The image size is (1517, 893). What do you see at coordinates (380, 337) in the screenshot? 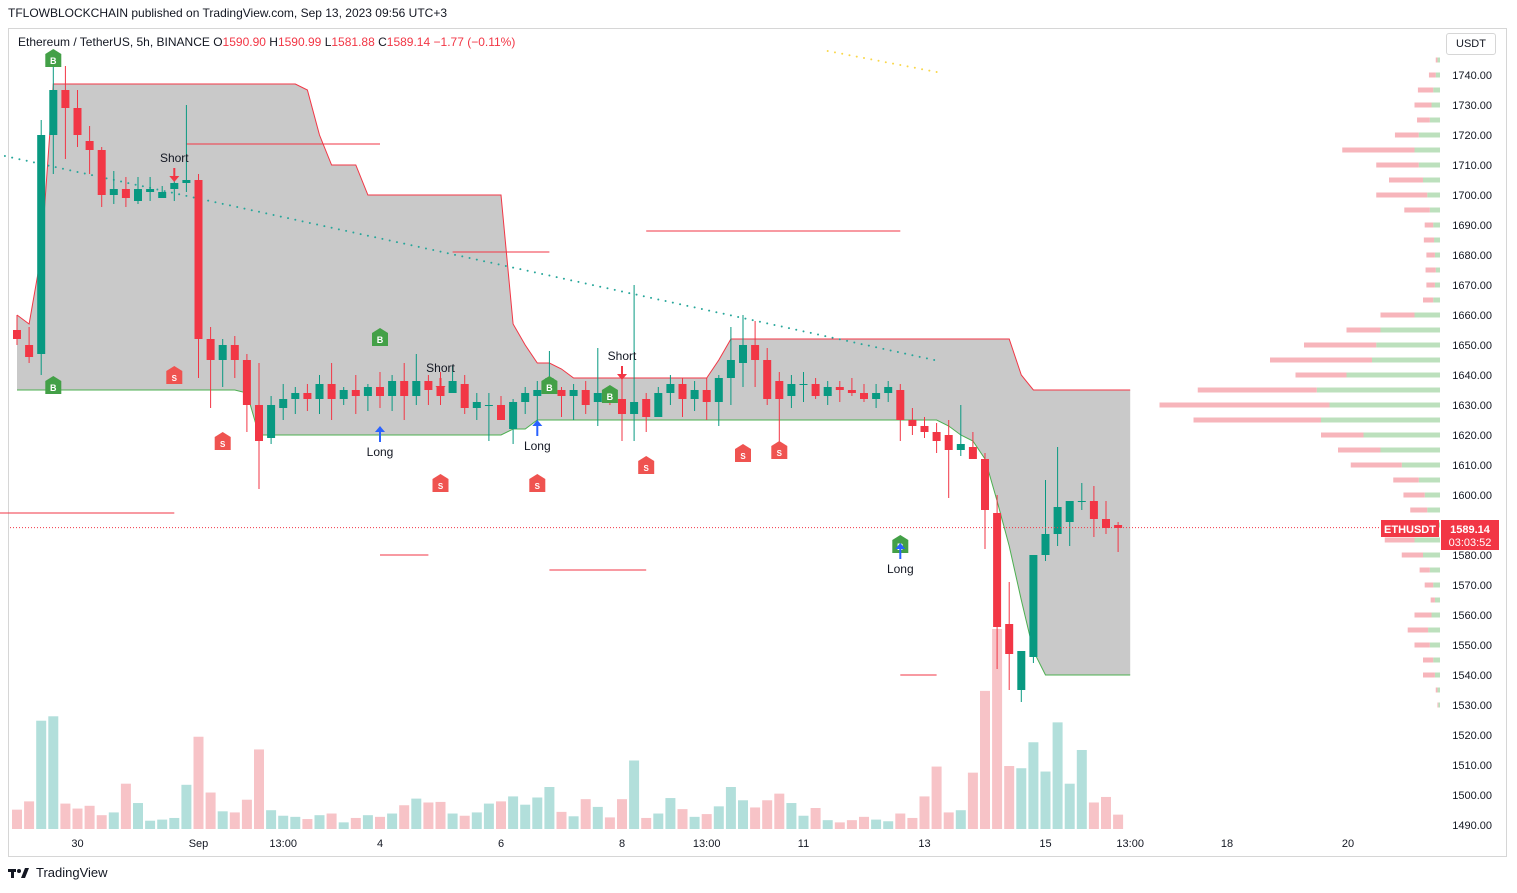
I see `buy-signal-icon` at bounding box center [380, 337].